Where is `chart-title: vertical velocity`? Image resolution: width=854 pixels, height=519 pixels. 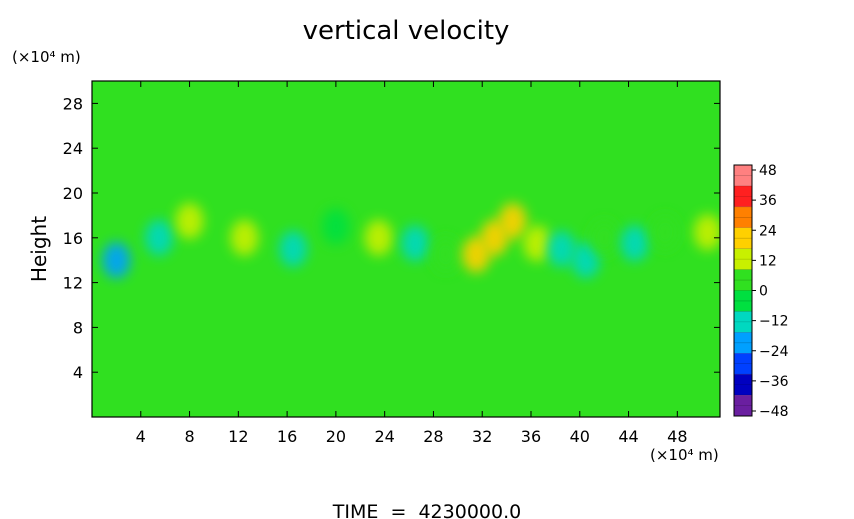 chart-title: vertical velocity is located at coordinates (406, 31).